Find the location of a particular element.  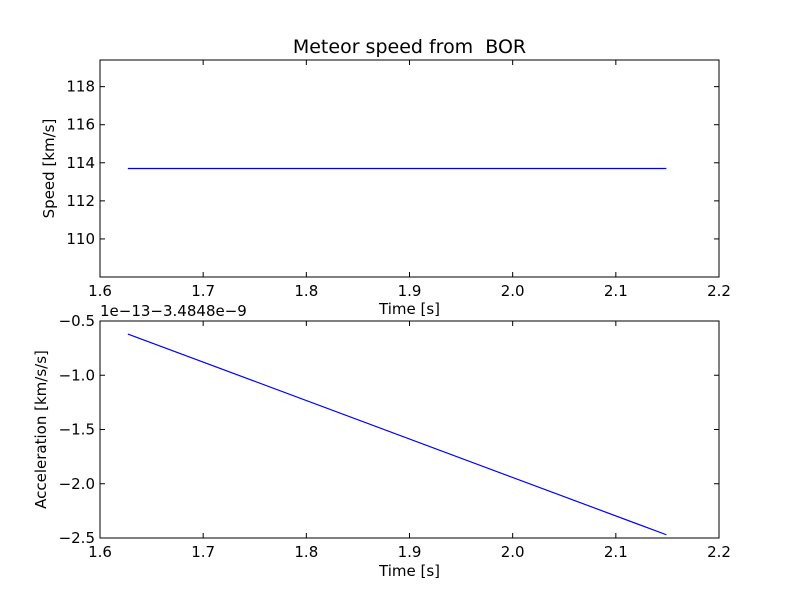

acceleration-y-axis-label: Acceleration [km/s/s] is located at coordinates (41, 429).